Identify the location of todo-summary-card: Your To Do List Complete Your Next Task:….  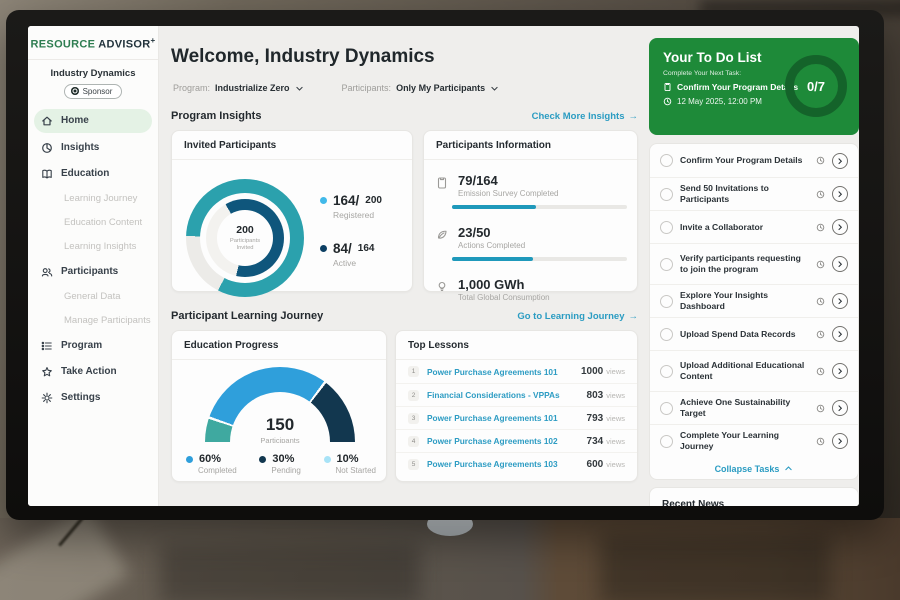
(754, 86).